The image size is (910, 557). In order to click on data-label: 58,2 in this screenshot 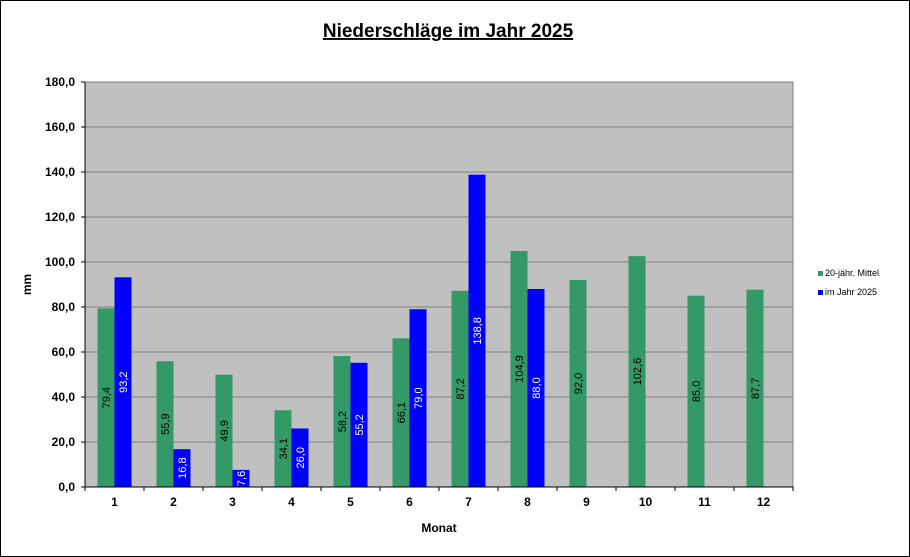, I will do `click(343, 421)`.